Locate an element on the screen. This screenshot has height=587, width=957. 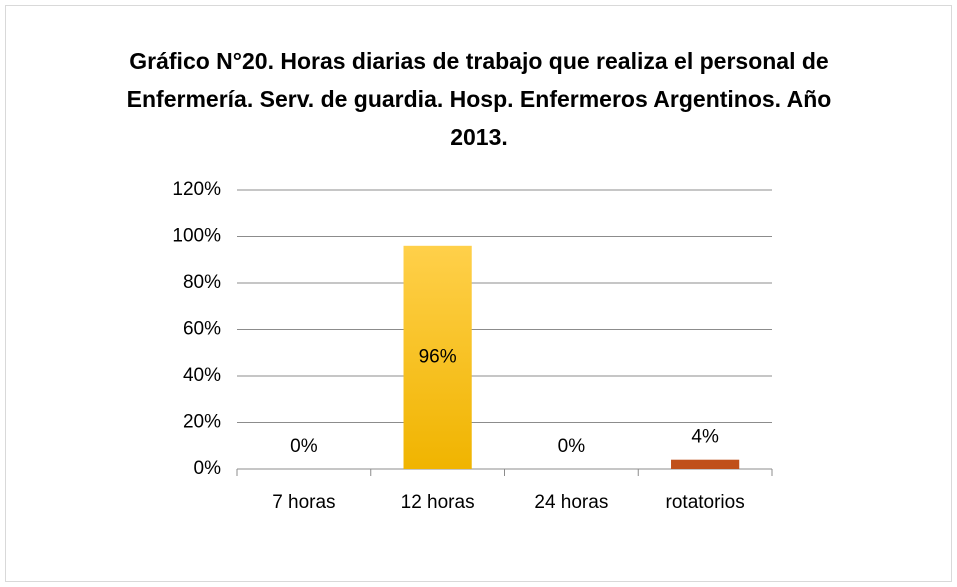
x-tick-label: rotatorios is located at coordinates (705, 502).